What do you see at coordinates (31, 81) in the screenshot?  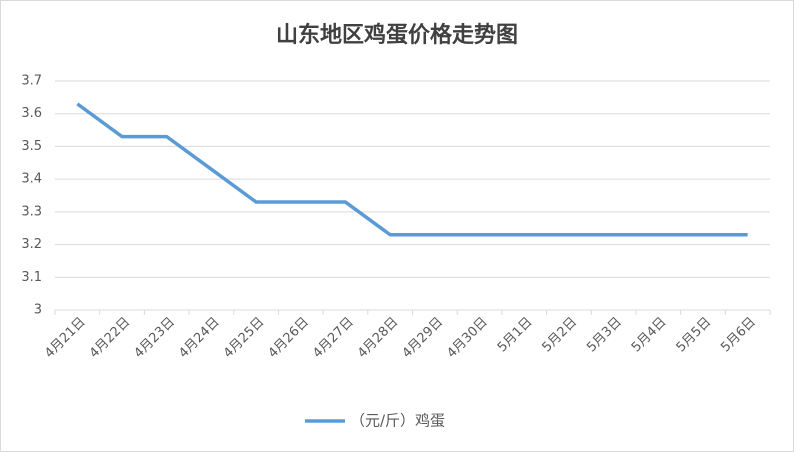 I see `y-tick-label: 3.7` at bounding box center [31, 81].